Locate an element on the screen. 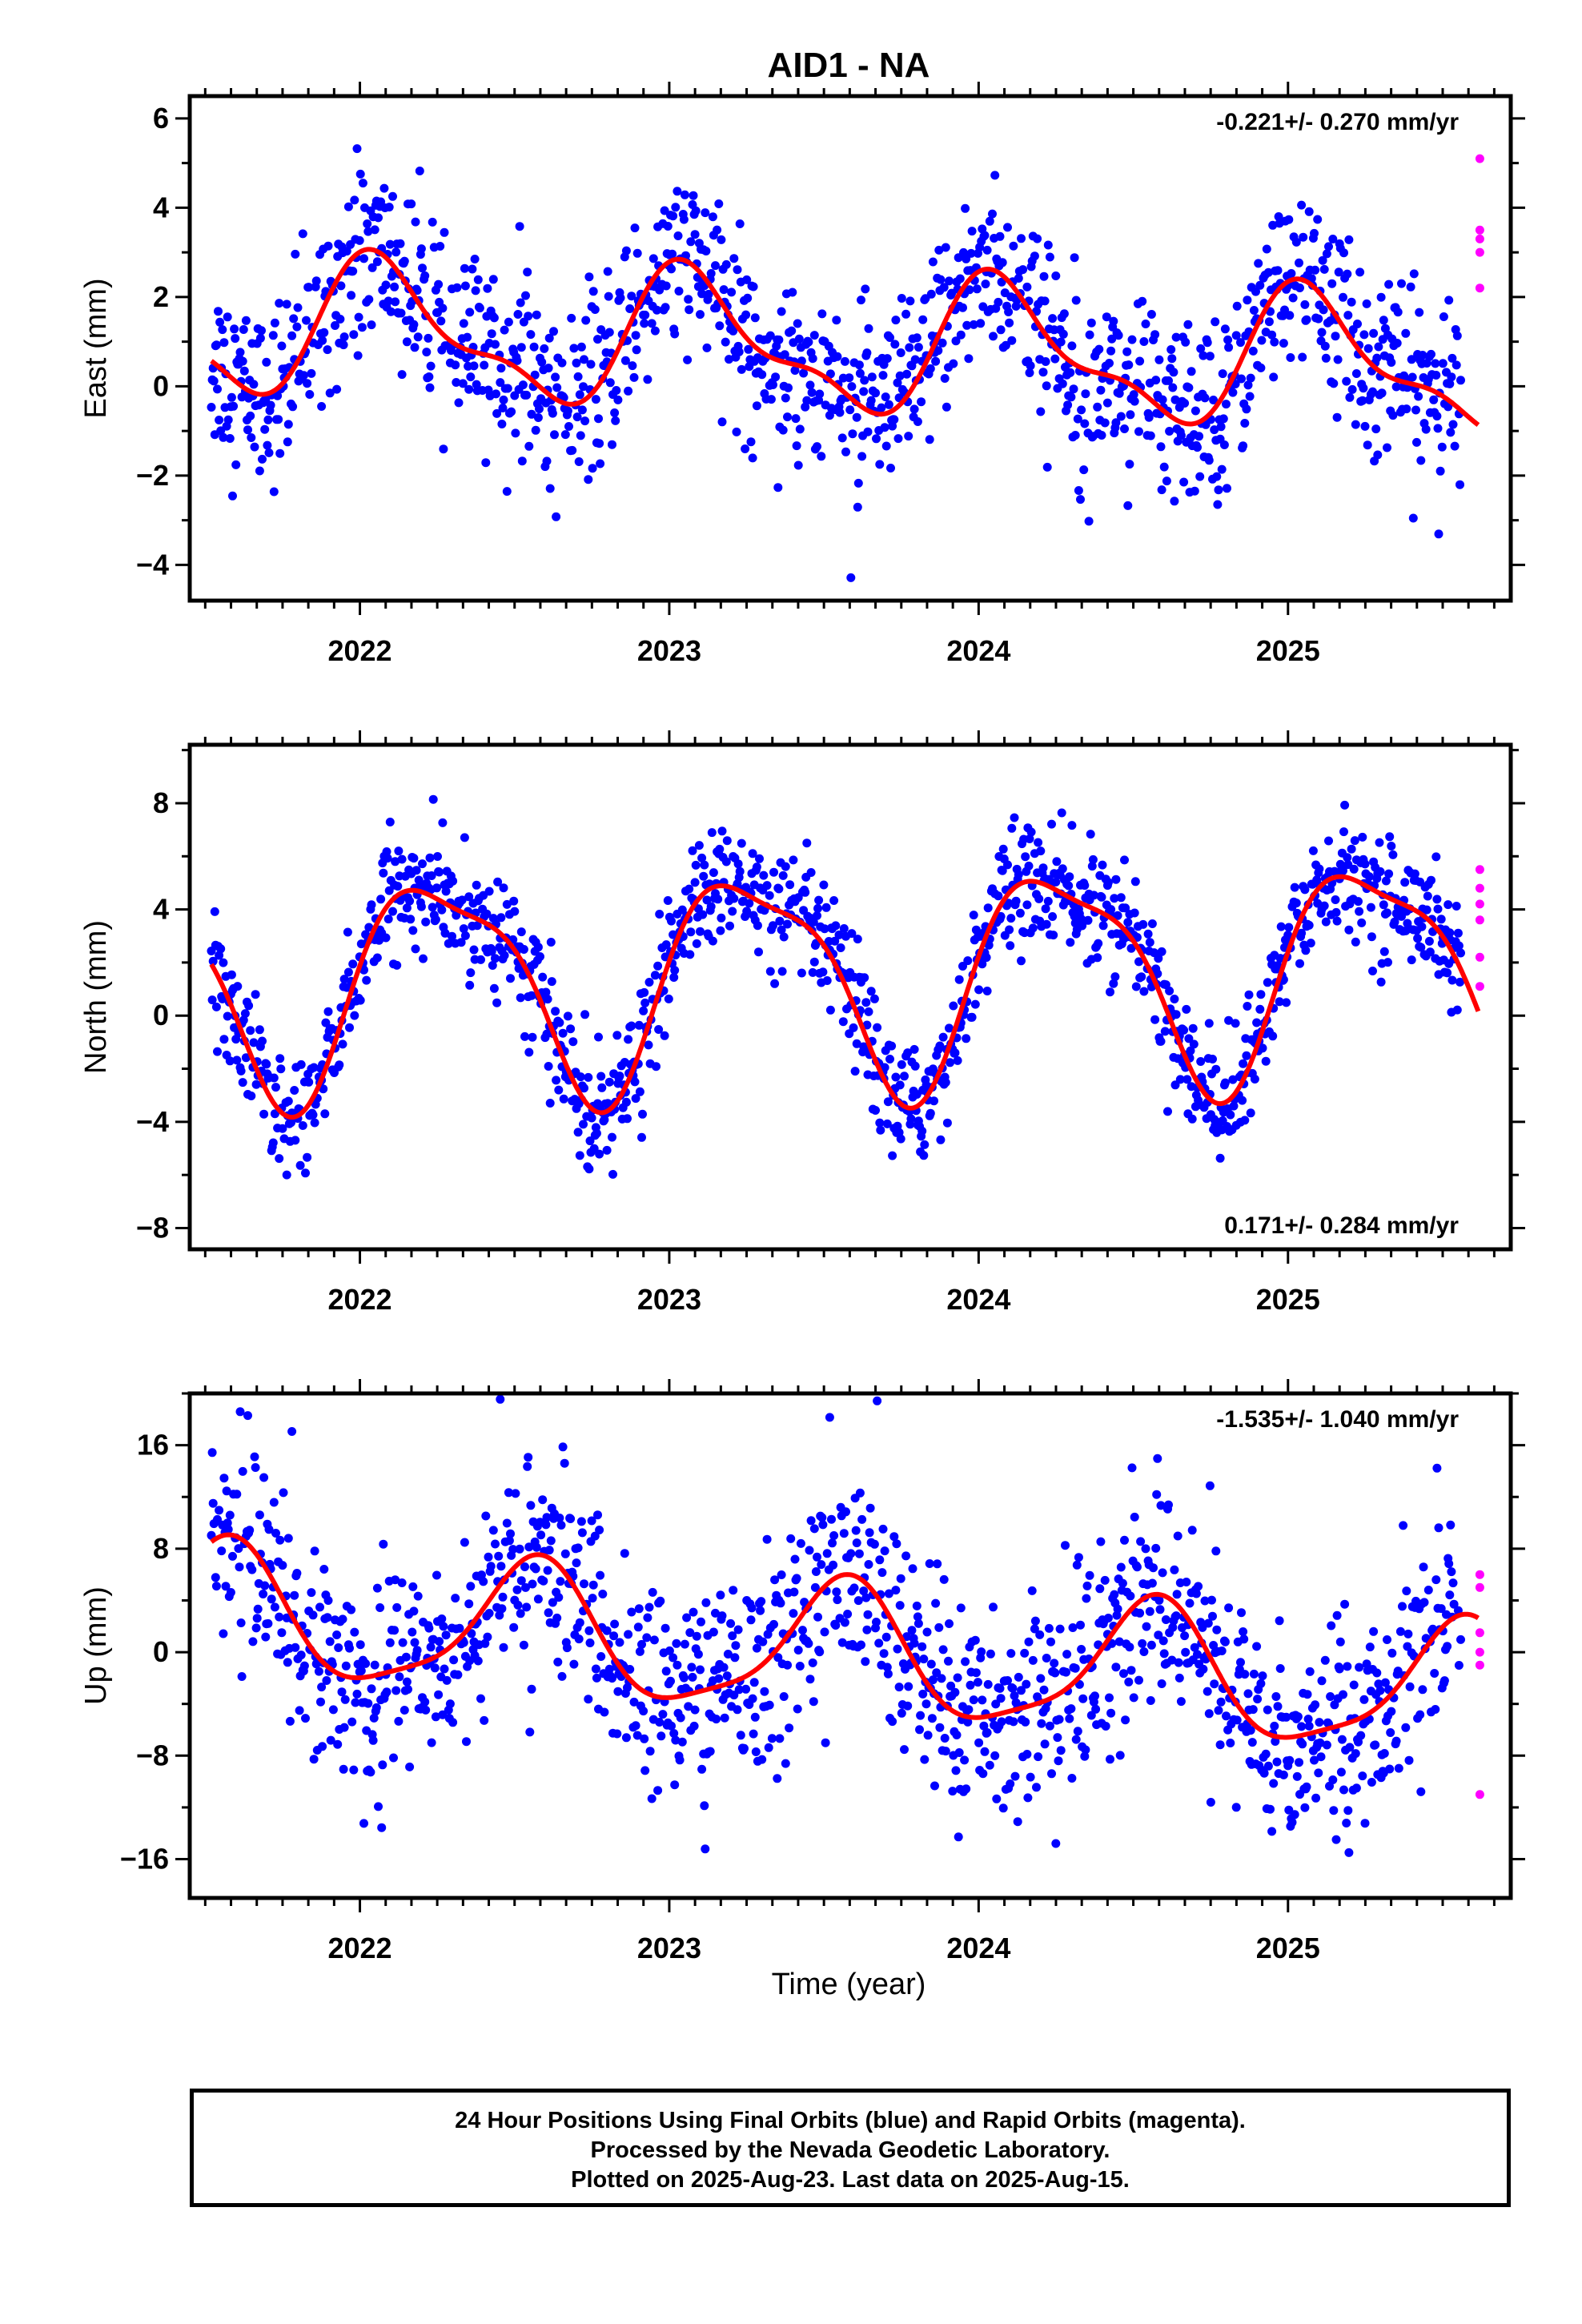 This screenshot has width=1582, height=2324. rapid-orbit-point is located at coordinates (1479, 230).